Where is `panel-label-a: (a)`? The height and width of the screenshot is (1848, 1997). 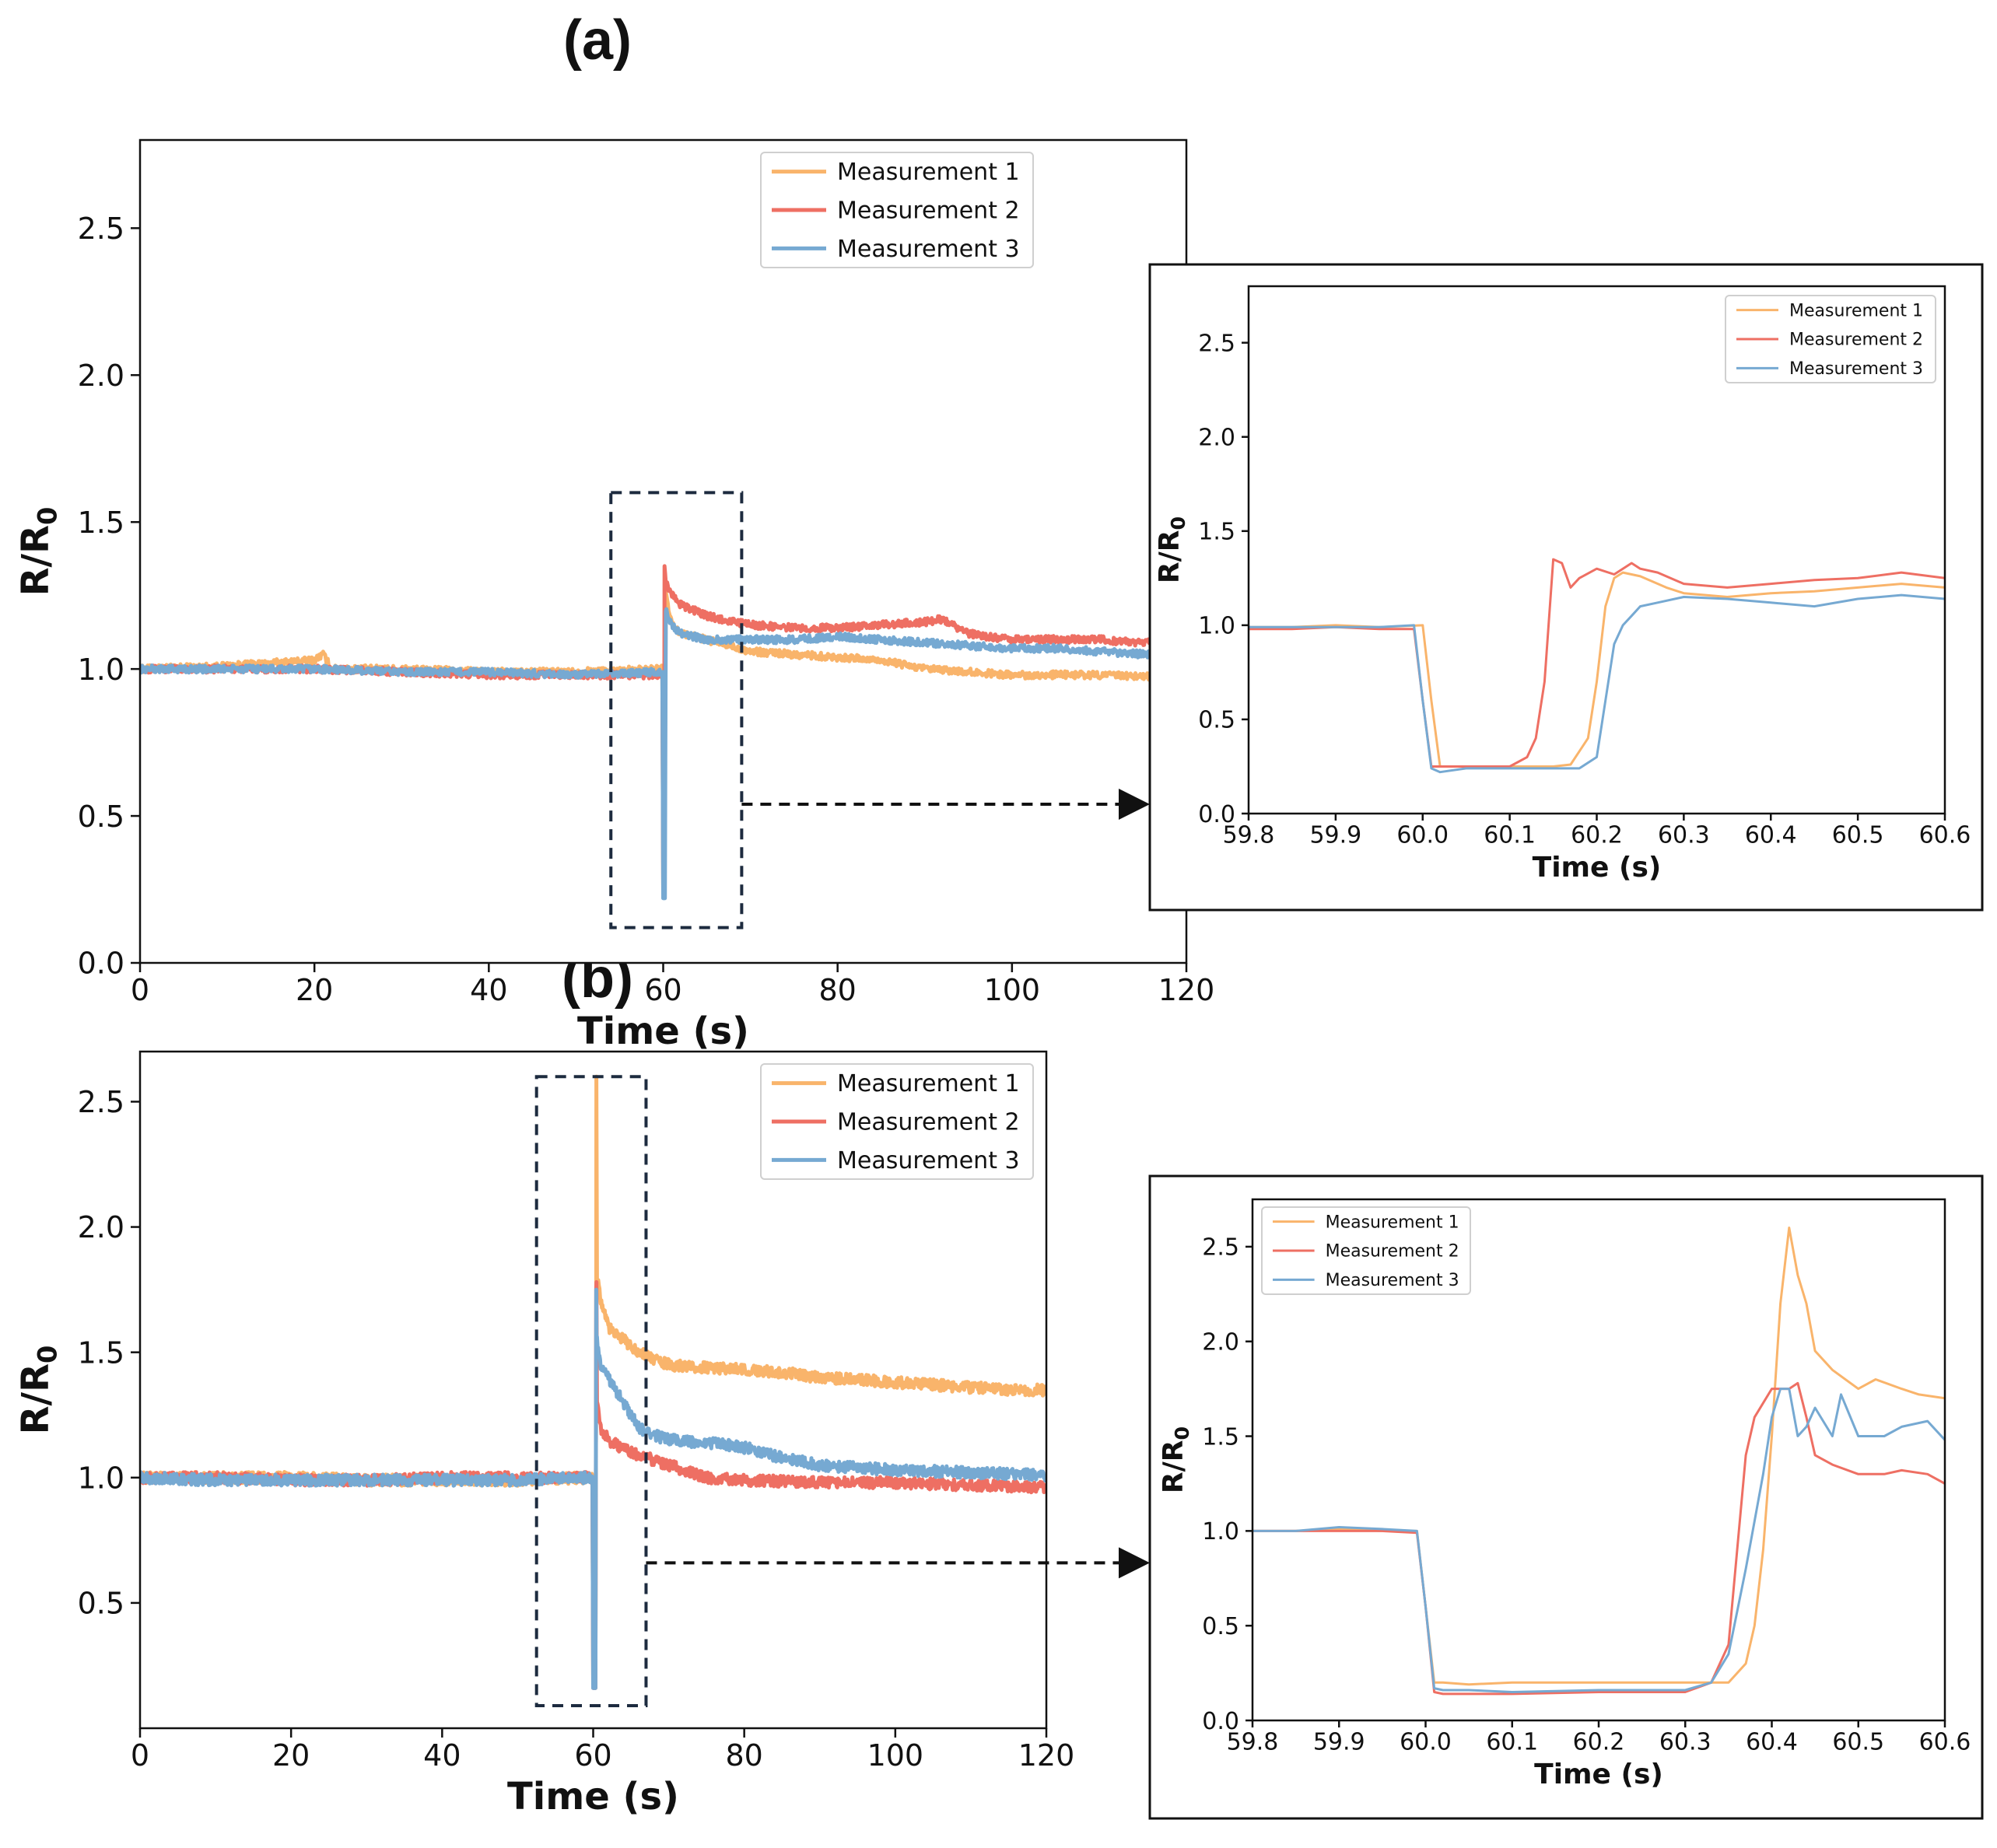 panel-label-a: (a) is located at coordinates (597, 41).